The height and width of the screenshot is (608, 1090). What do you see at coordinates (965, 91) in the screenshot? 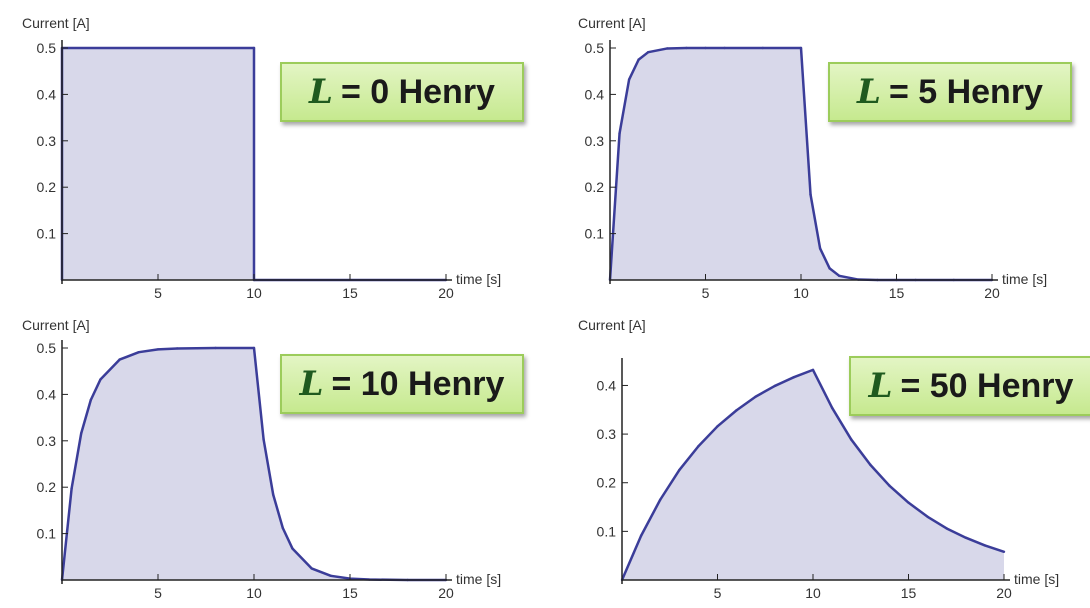
I see `inductance-value: = 5 Henry` at bounding box center [965, 91].